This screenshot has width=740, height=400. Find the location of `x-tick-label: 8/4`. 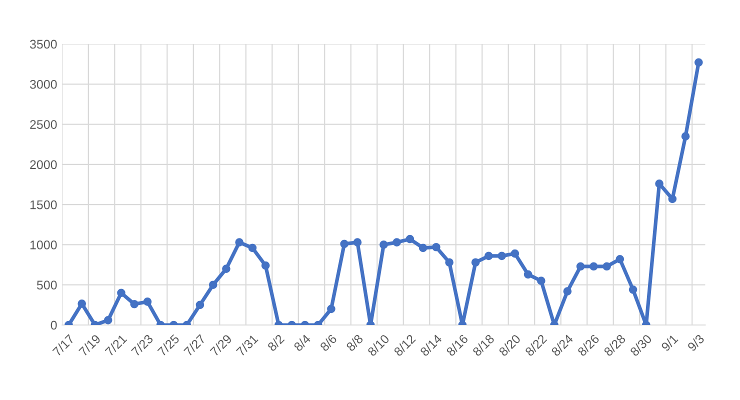

x-tick-label: 8/4 is located at coordinates (302, 343).